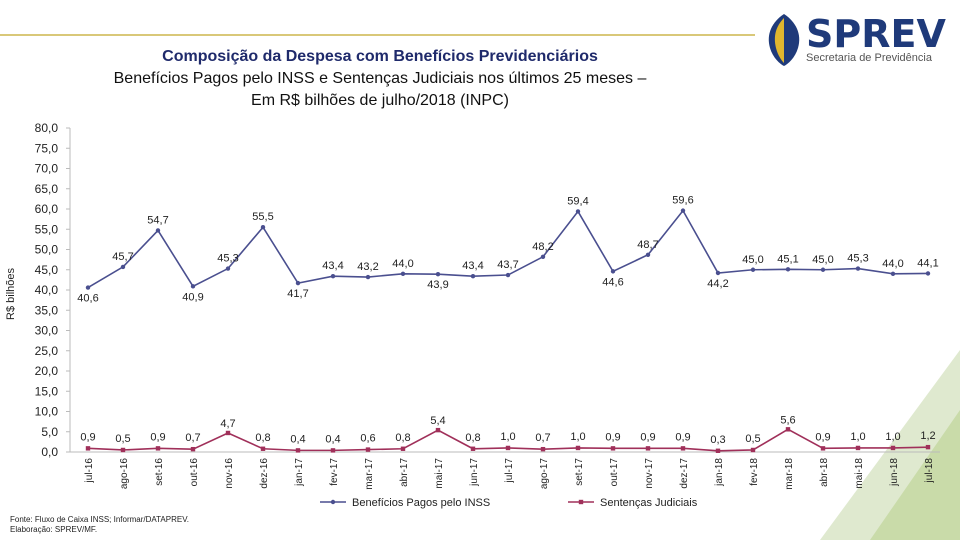 Image resolution: width=960 pixels, height=540 pixels. What do you see at coordinates (579, 472) in the screenshot?
I see `x-tick-label: set-17` at bounding box center [579, 472].